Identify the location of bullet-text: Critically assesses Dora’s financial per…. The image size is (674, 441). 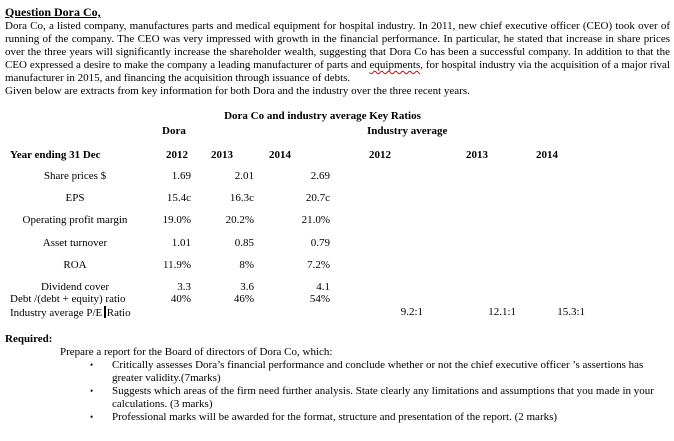
(378, 371).